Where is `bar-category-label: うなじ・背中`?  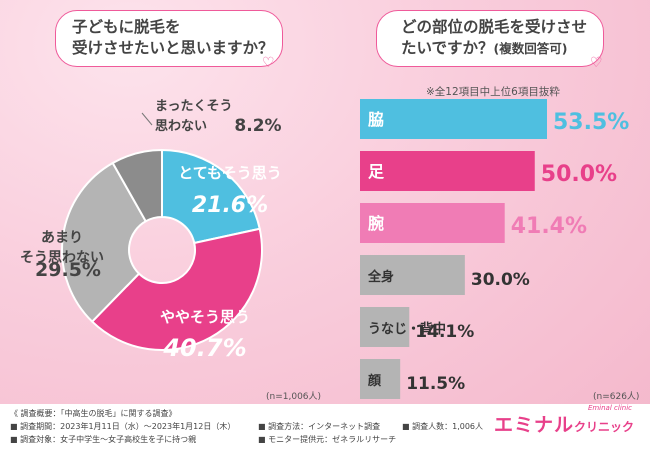
bar-category-label: うなじ・背中 is located at coordinates (407, 329).